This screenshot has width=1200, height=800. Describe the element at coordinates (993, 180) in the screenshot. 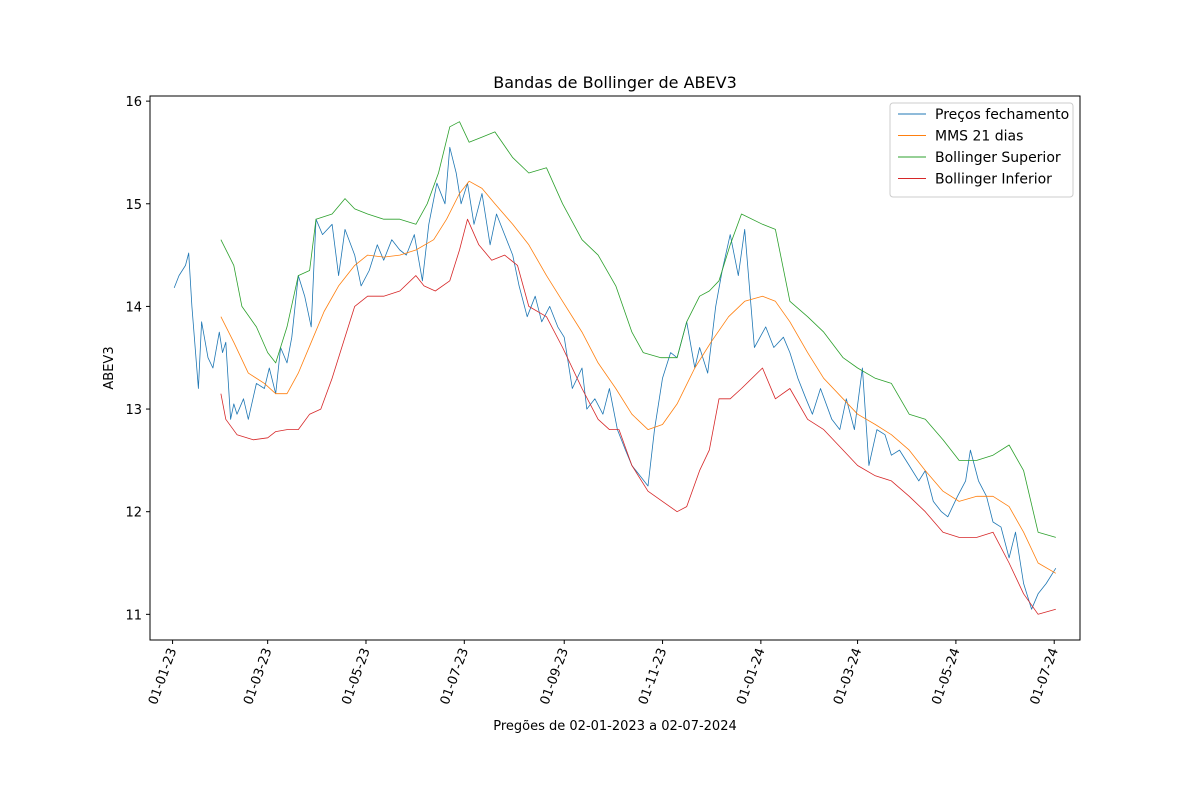

I see `legend-entry: Bollinger Inferior` at that location.